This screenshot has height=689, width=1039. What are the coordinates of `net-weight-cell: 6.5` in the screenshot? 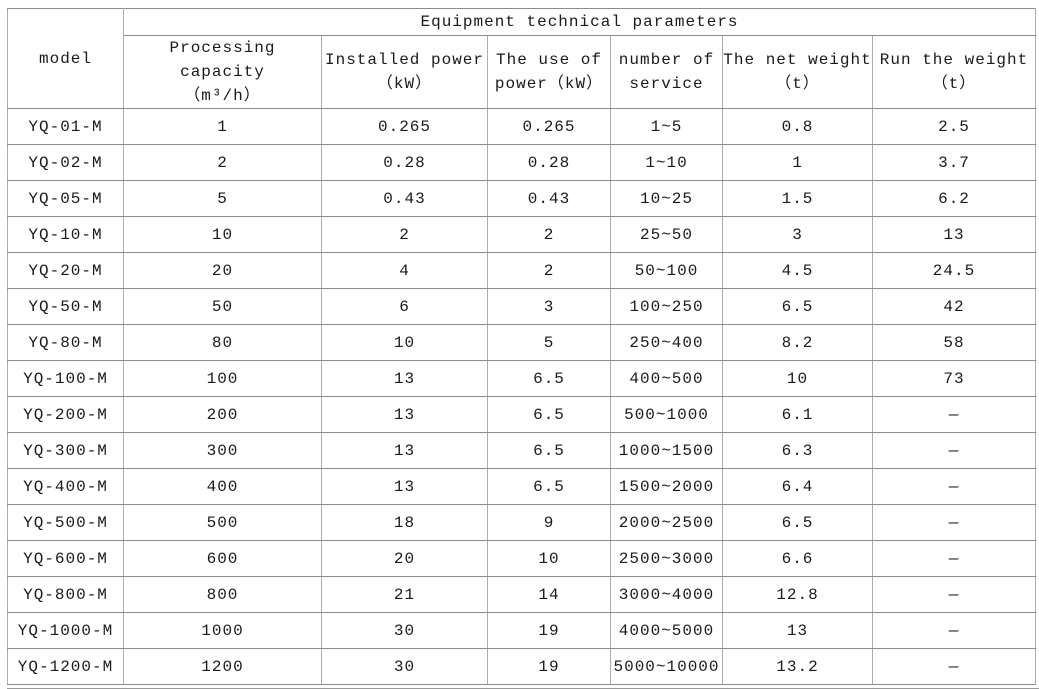 It's located at (797, 522).